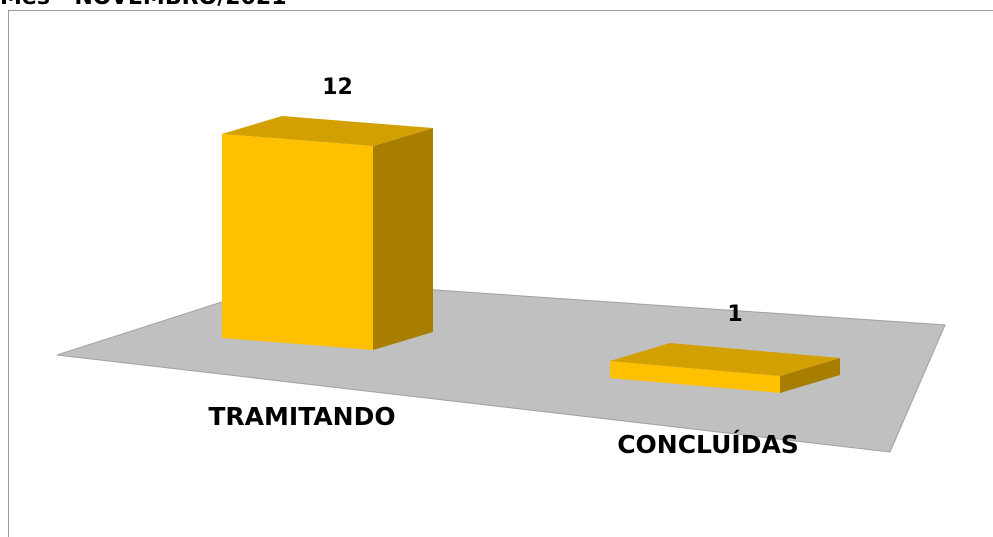 Image resolution: width=993 pixels, height=537 pixels. Describe the element at coordinates (143, 5) in the screenshot. I see `chart-title: Mês - NOVEMBRO/2021` at that location.